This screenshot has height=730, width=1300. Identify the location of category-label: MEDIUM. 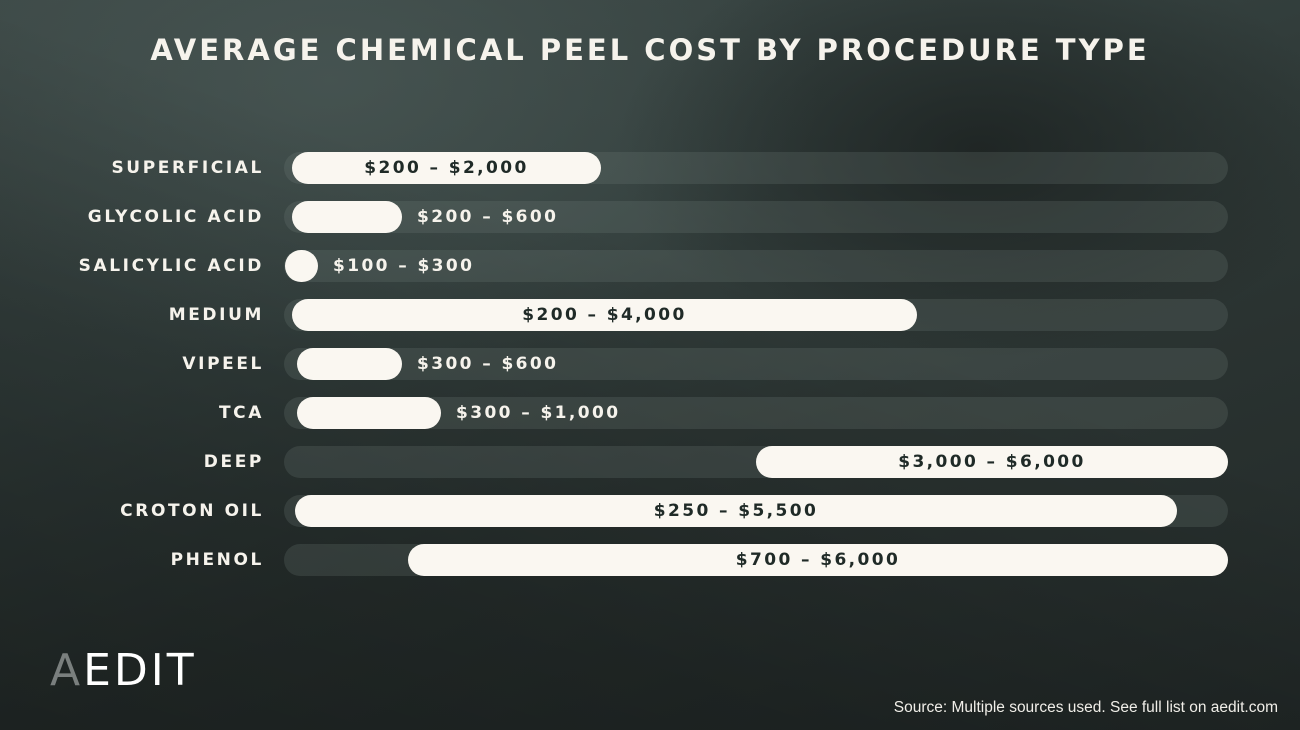
(216, 315).